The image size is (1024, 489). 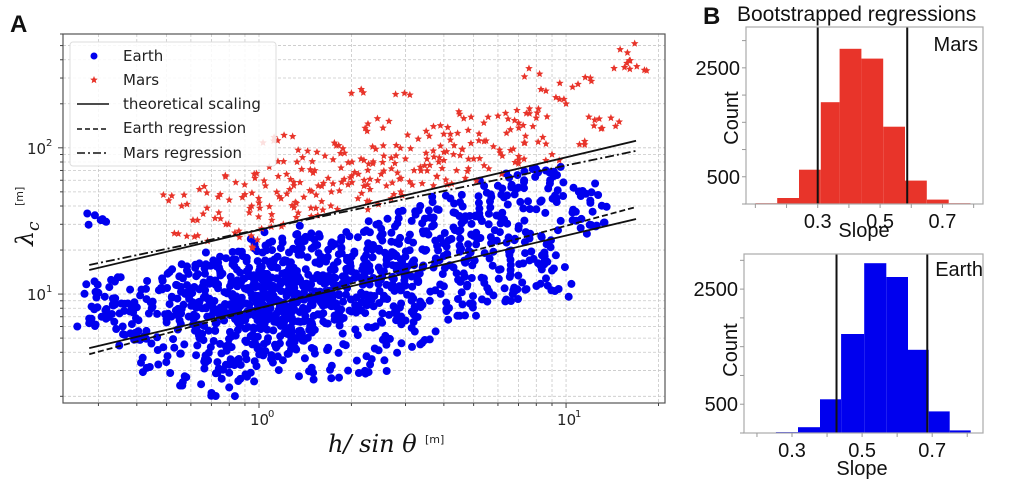 I want to click on y-tick-label: 10, so click(x=36, y=295).